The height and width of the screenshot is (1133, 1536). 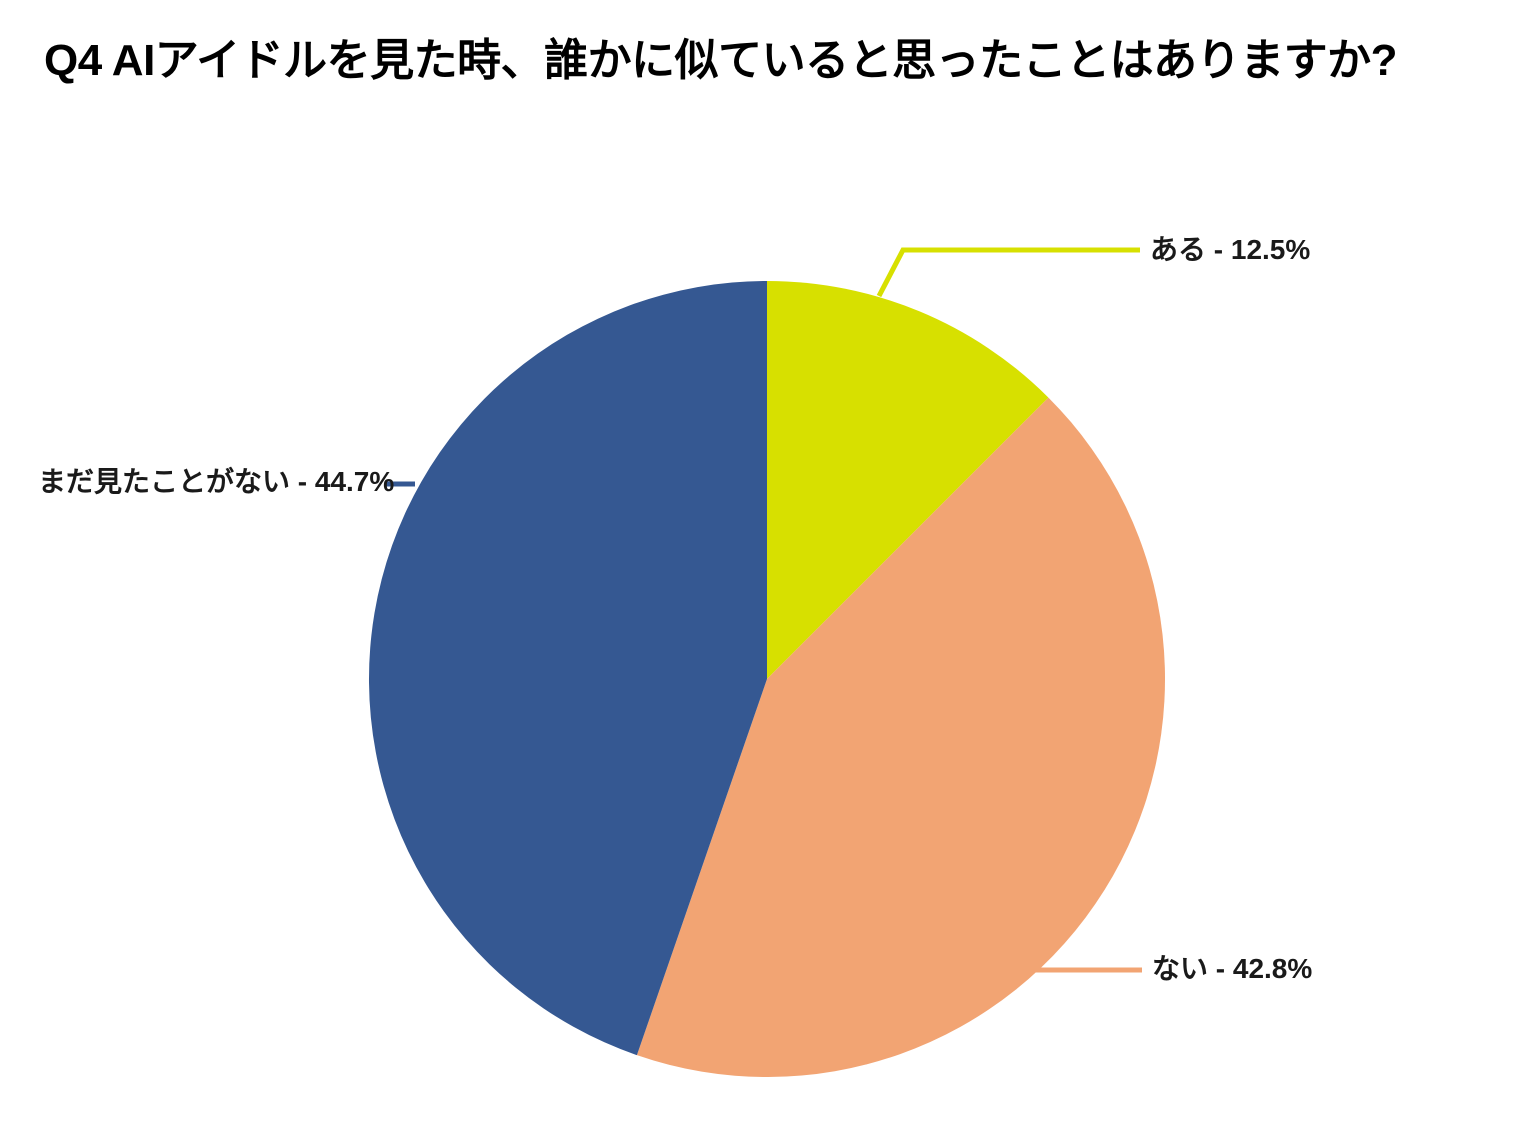 I want to click on leader-line-aru, so click(x=1008, y=272).